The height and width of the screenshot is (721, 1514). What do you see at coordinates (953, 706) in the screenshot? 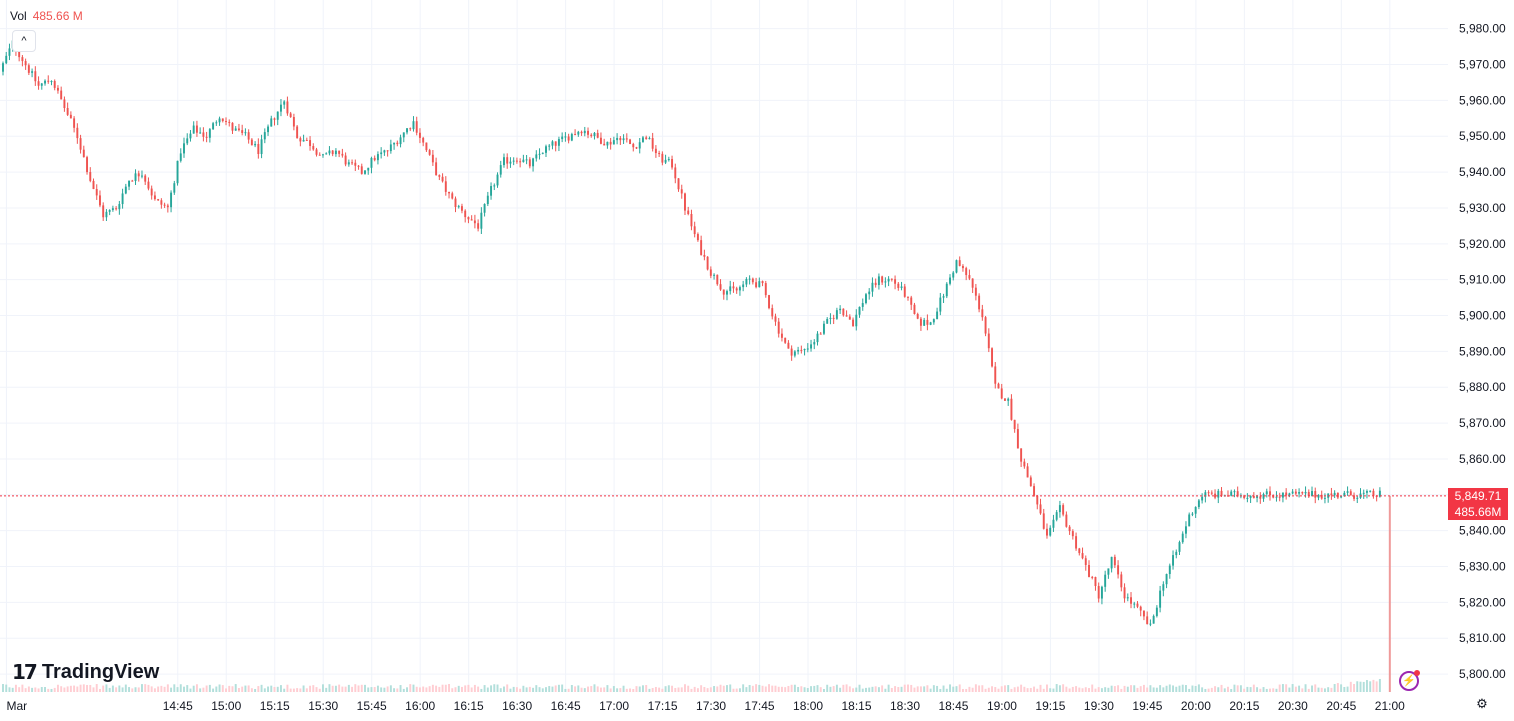
I see `time-tick-label: 18:45` at bounding box center [953, 706].